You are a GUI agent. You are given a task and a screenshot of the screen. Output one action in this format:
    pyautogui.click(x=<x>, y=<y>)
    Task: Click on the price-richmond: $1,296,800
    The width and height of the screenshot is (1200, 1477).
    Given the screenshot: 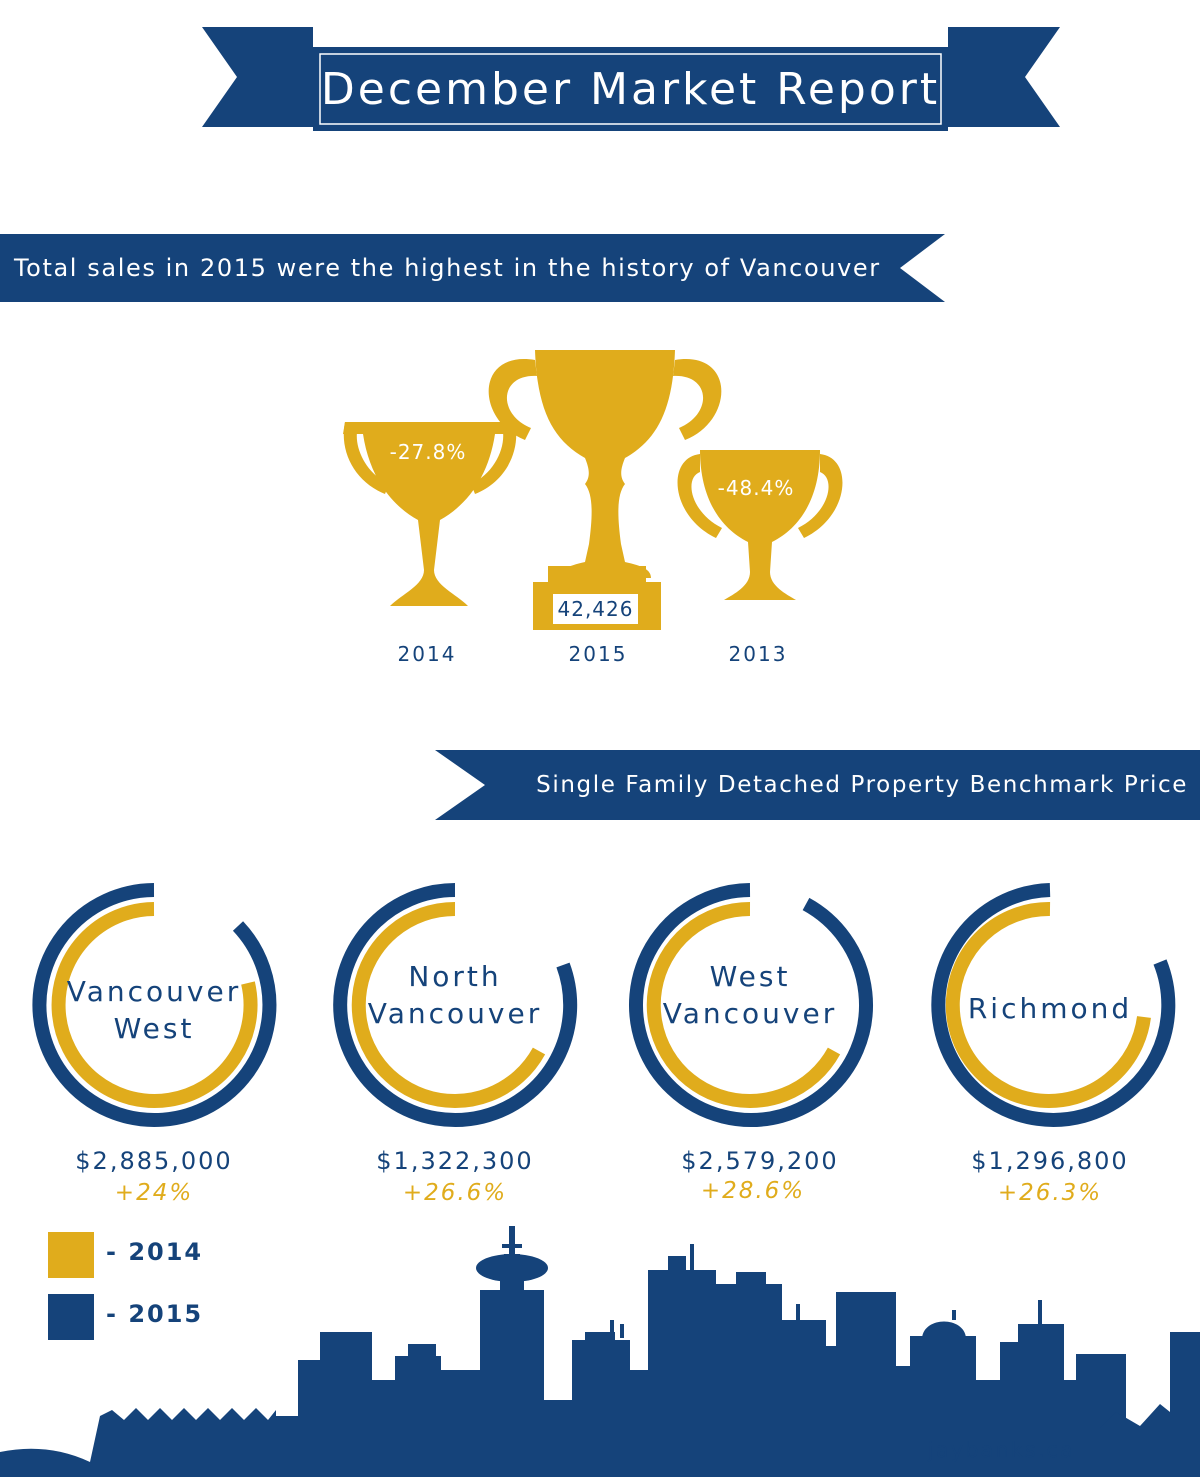 What is the action you would take?
    pyautogui.click(x=1050, y=1161)
    